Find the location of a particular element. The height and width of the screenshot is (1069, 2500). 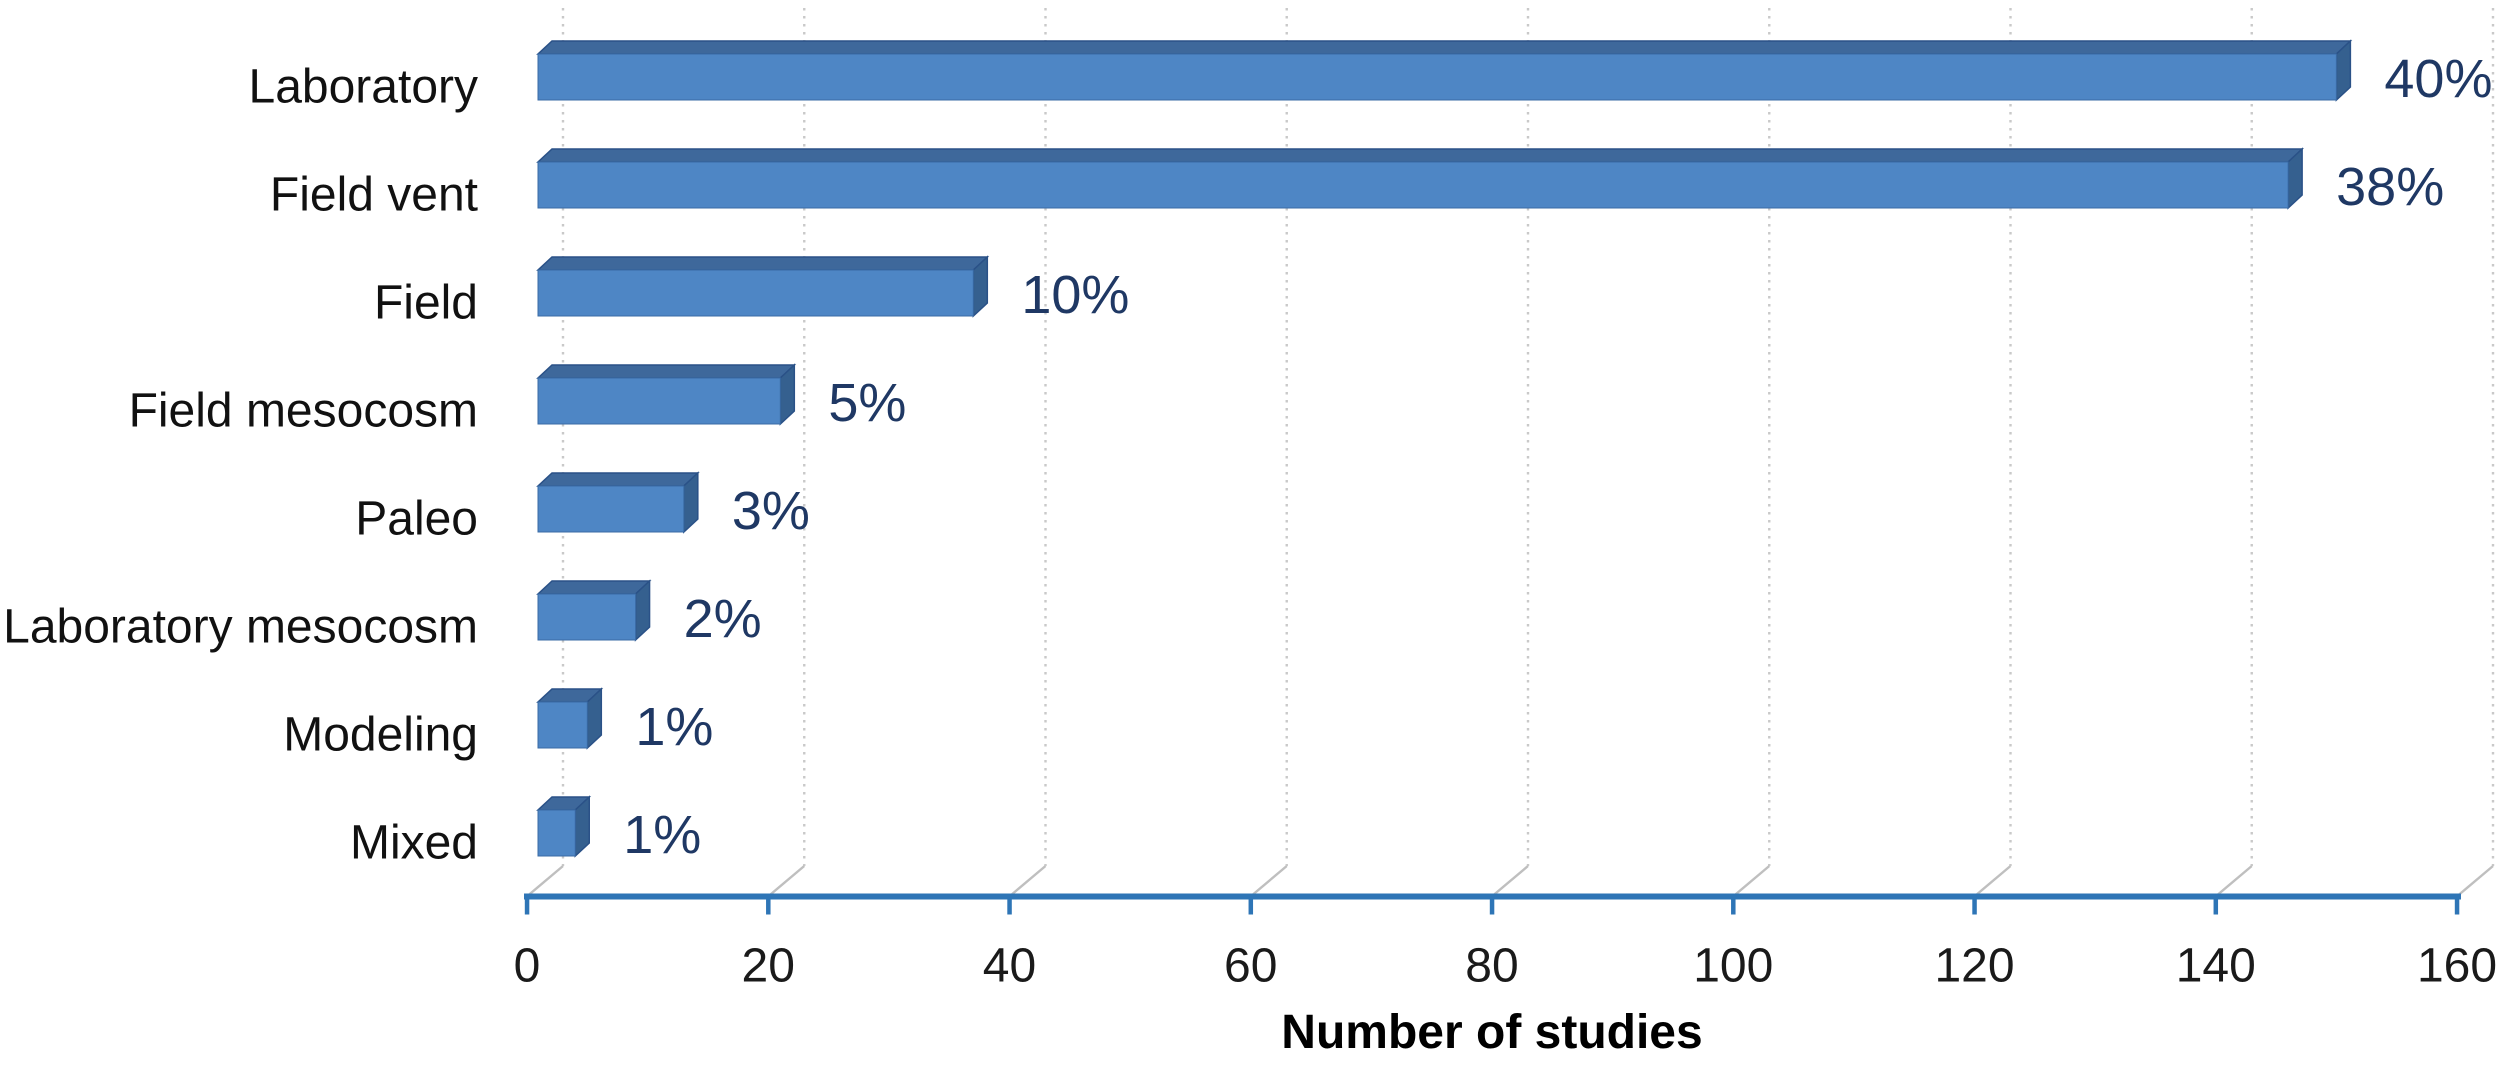

data-label: 38% is located at coordinates (2390, 187).